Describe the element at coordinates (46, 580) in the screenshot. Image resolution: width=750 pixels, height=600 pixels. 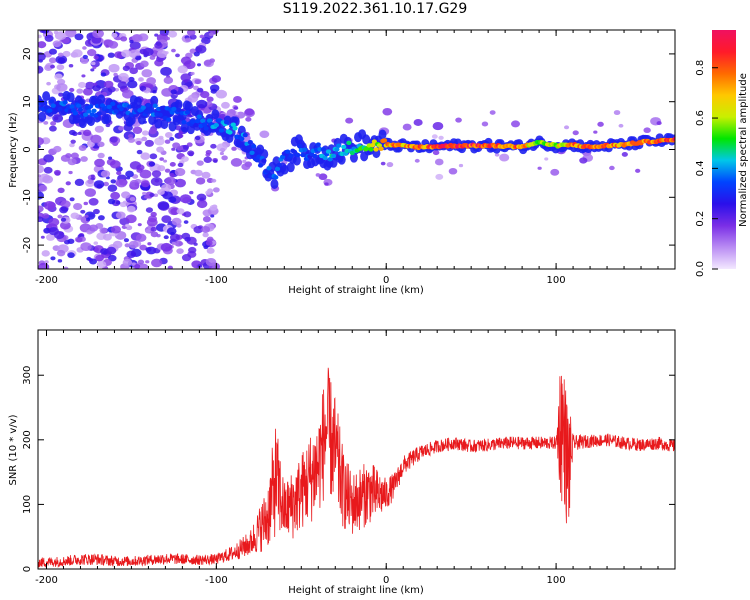
I see `x-tick-label: -200` at that location.